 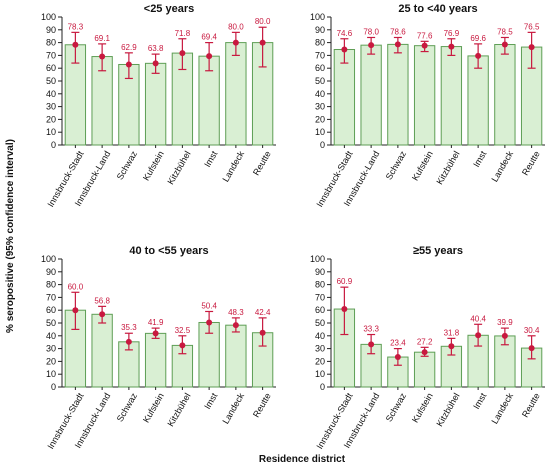 I want to click on panel-3-y-tick-label: 90, so click(x=51, y=272).